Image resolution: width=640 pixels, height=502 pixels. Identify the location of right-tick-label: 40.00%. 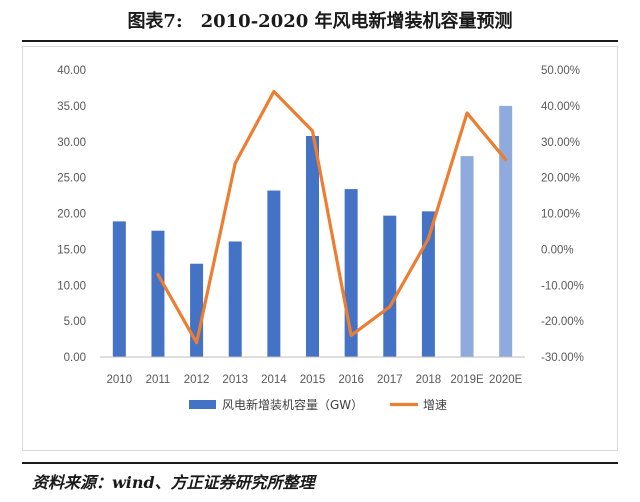
(560, 107).